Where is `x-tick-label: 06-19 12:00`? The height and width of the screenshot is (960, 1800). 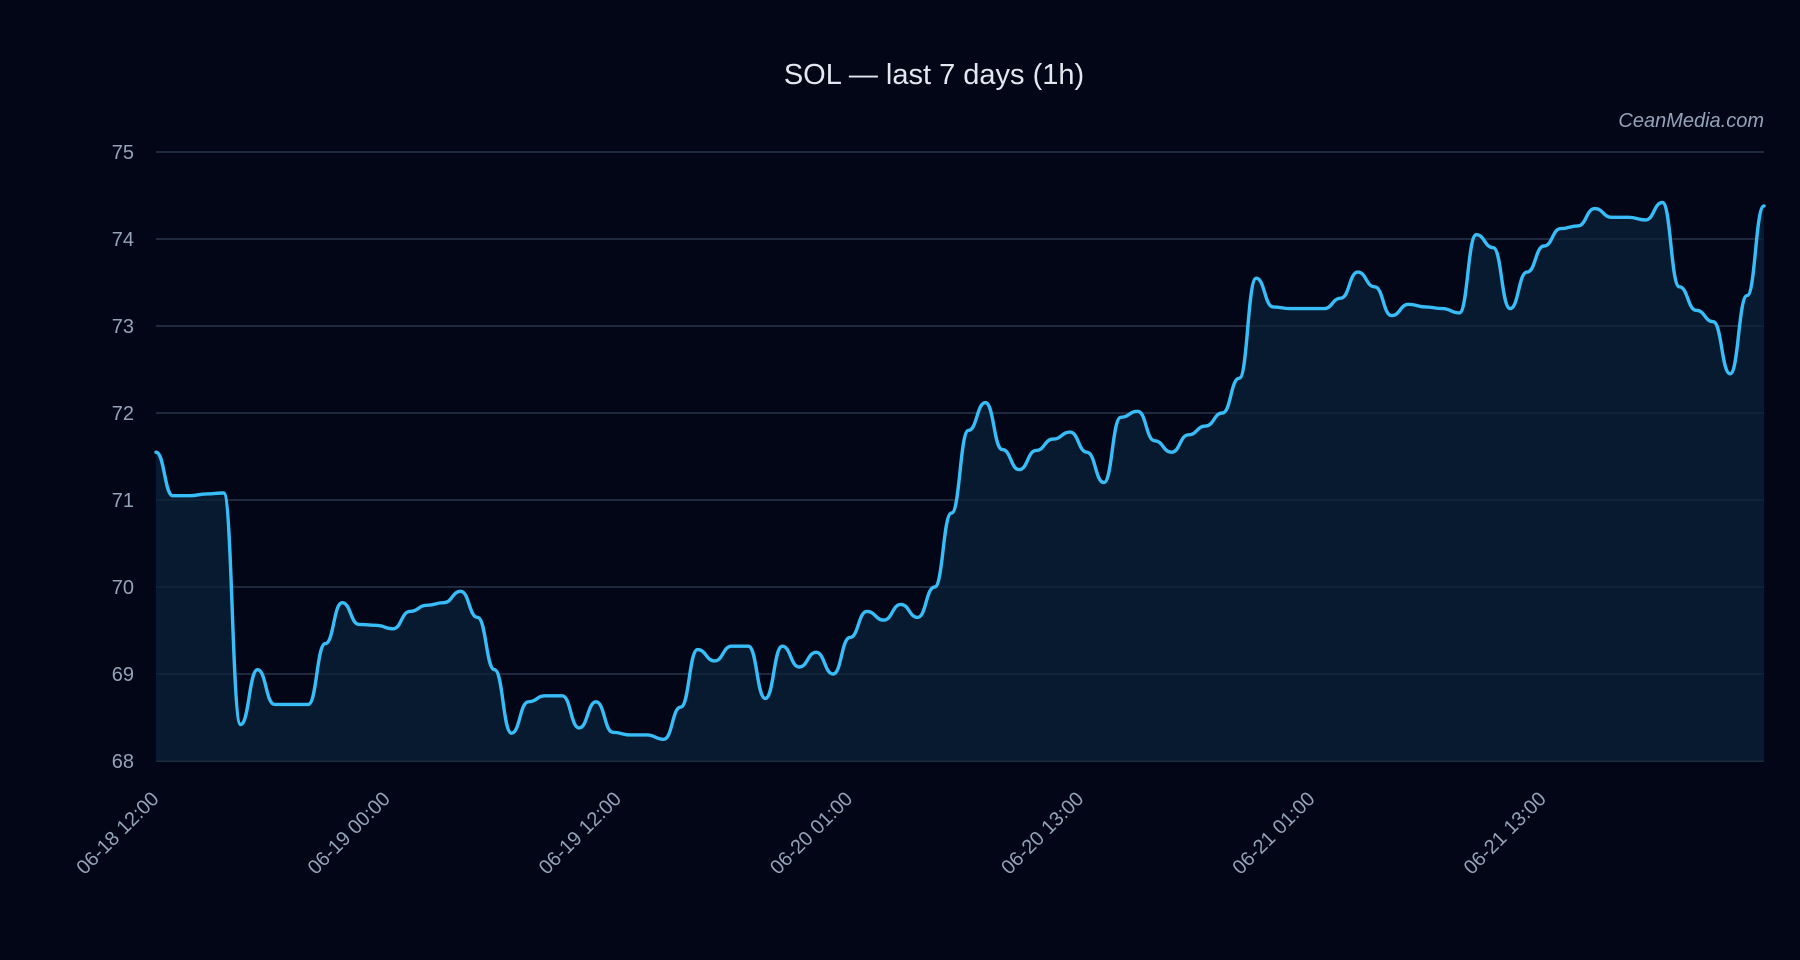 x-tick-label: 06-19 12:00 is located at coordinates (580, 833).